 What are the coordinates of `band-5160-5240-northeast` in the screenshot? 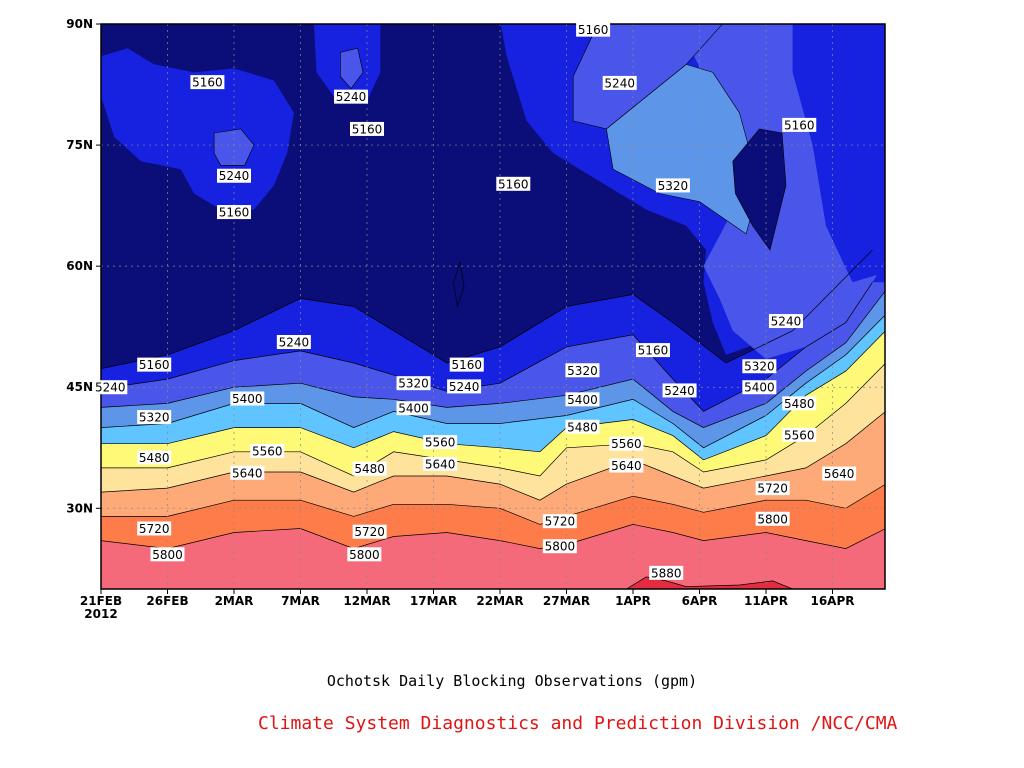 It's located at (838, 153).